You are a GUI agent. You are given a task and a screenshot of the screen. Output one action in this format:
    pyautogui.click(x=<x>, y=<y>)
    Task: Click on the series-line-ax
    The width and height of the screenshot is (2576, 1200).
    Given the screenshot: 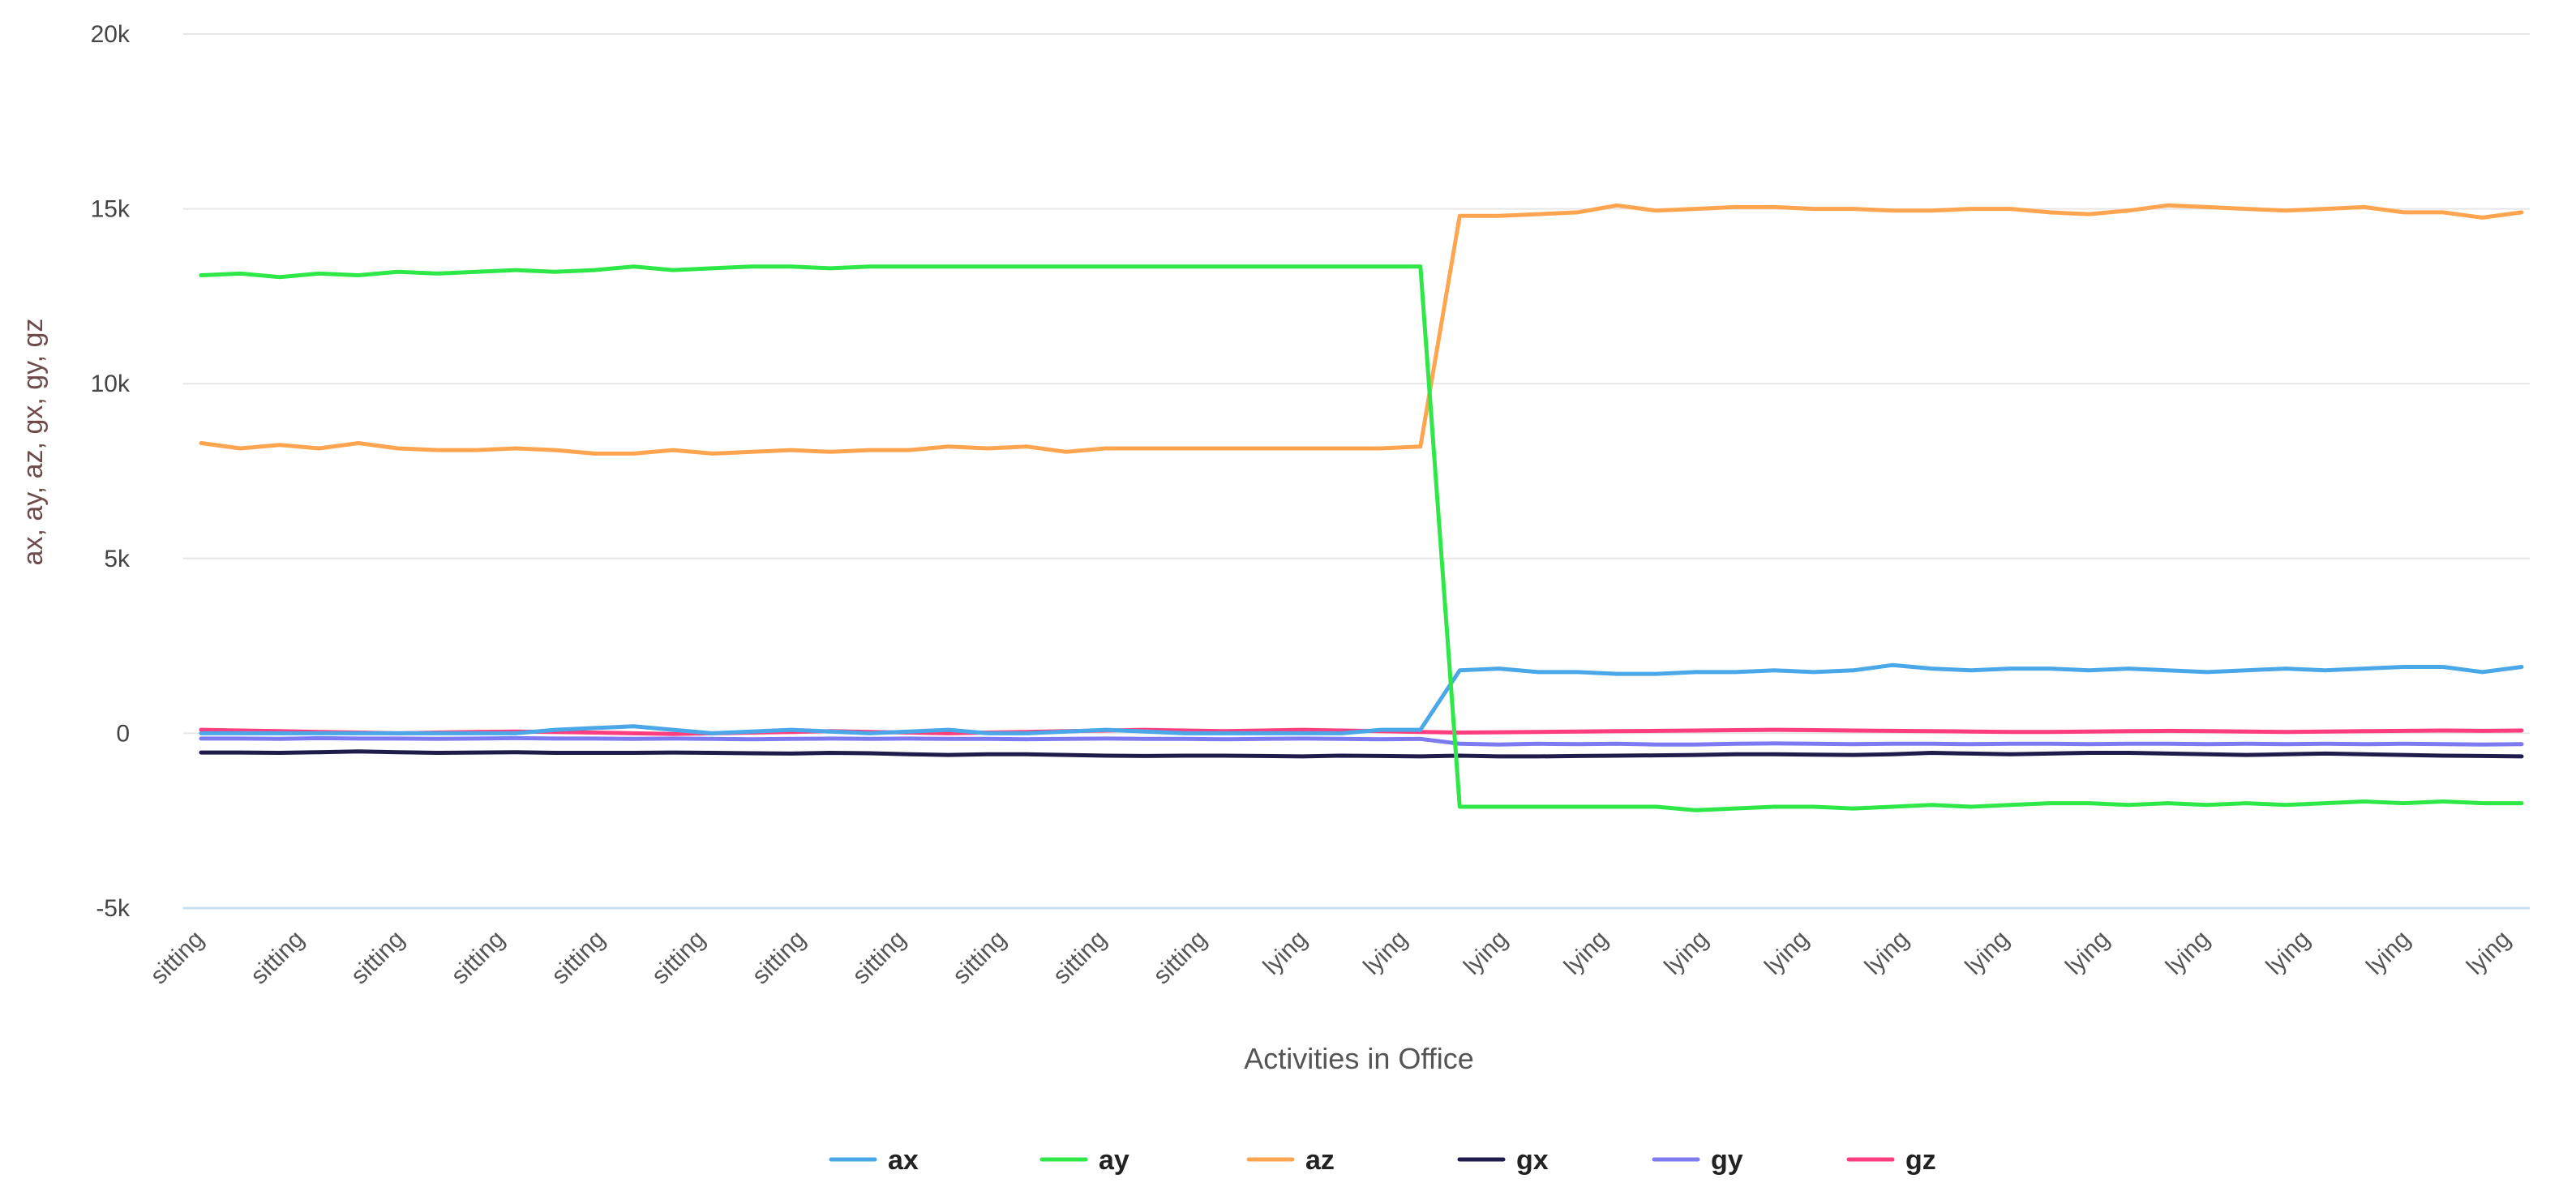 What is the action you would take?
    pyautogui.click(x=1361, y=698)
    